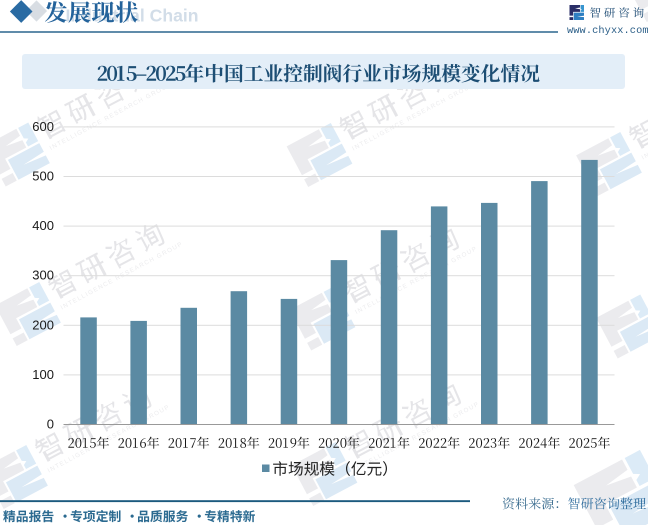 This screenshot has width=648, height=525. Describe the element at coordinates (43, 225) in the screenshot. I see `svg-text: 400` at that location.